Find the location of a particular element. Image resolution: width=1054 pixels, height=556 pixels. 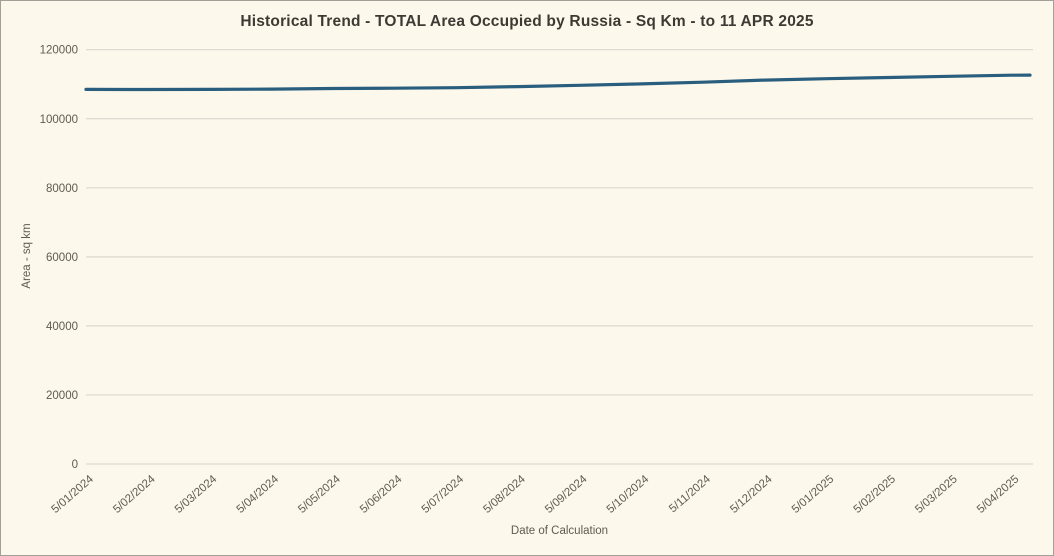

x-tick-label: 5/01/2025 is located at coordinates (813, 494).